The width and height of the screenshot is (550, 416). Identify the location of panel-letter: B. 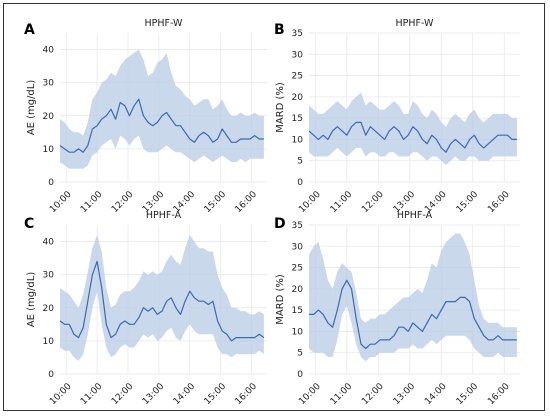
(279, 30).